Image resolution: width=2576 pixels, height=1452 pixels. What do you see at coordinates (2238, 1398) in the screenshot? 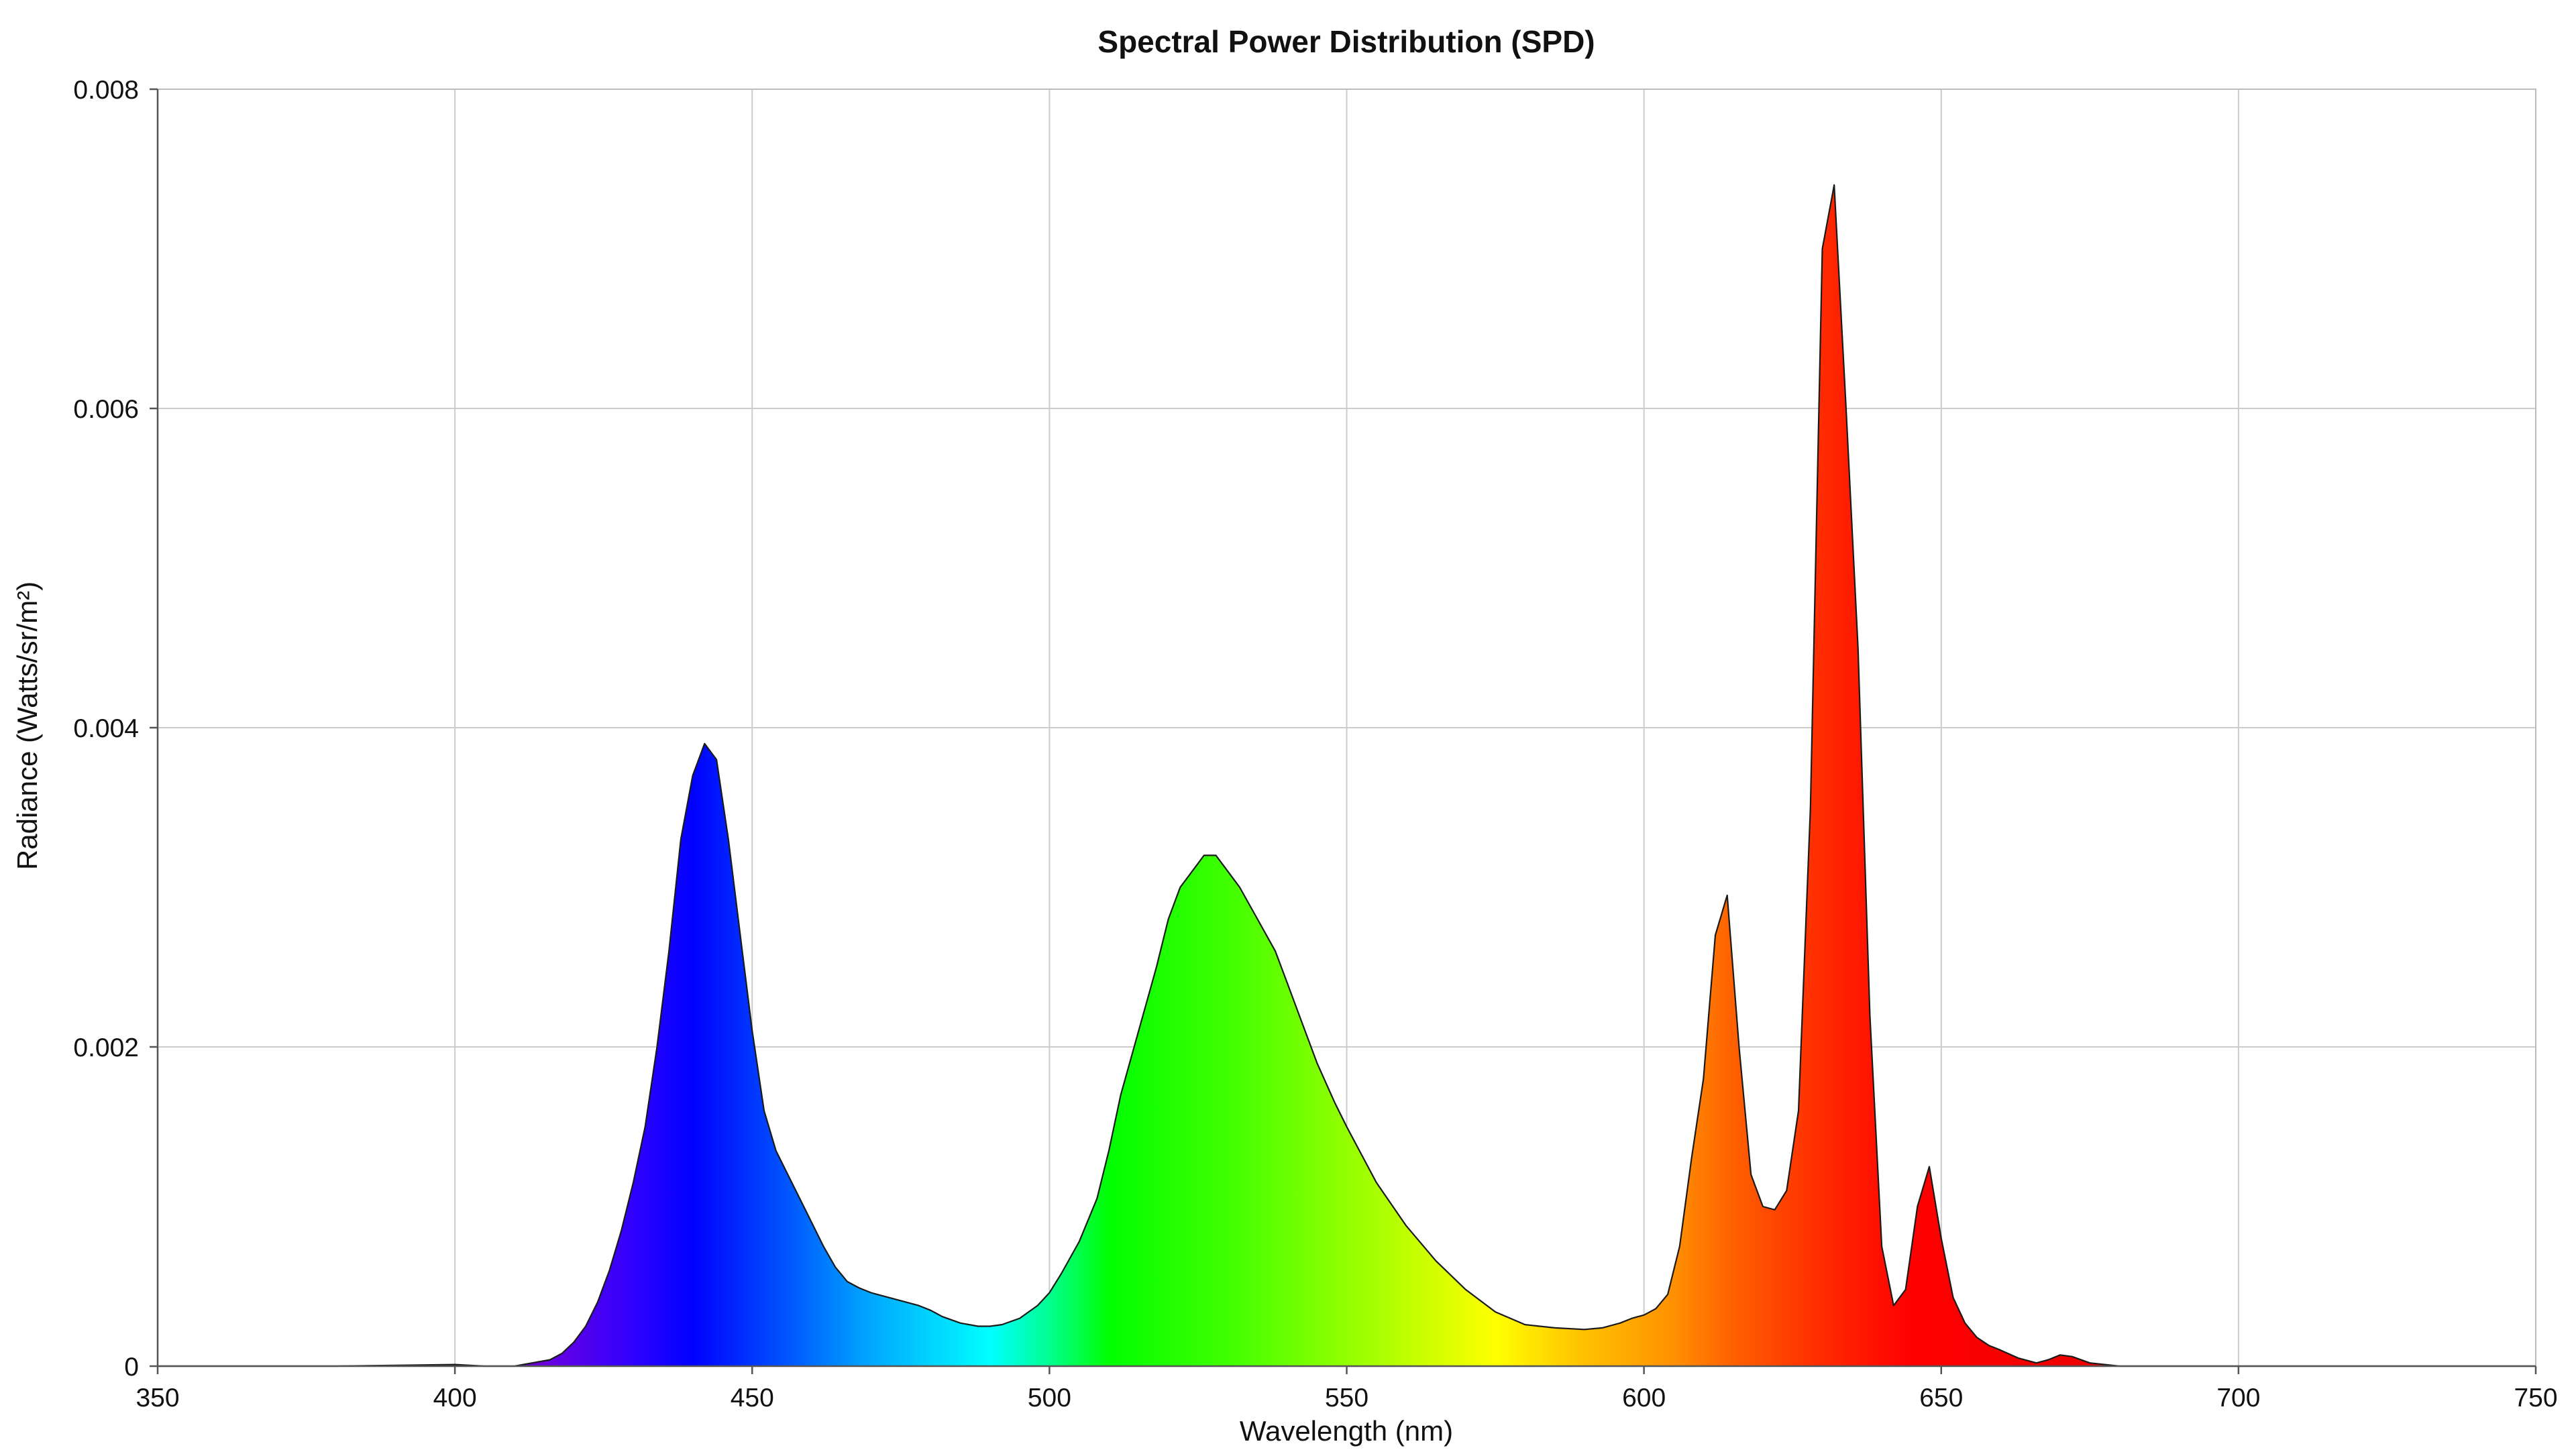
I see `x-tick-label: 700` at bounding box center [2238, 1398].